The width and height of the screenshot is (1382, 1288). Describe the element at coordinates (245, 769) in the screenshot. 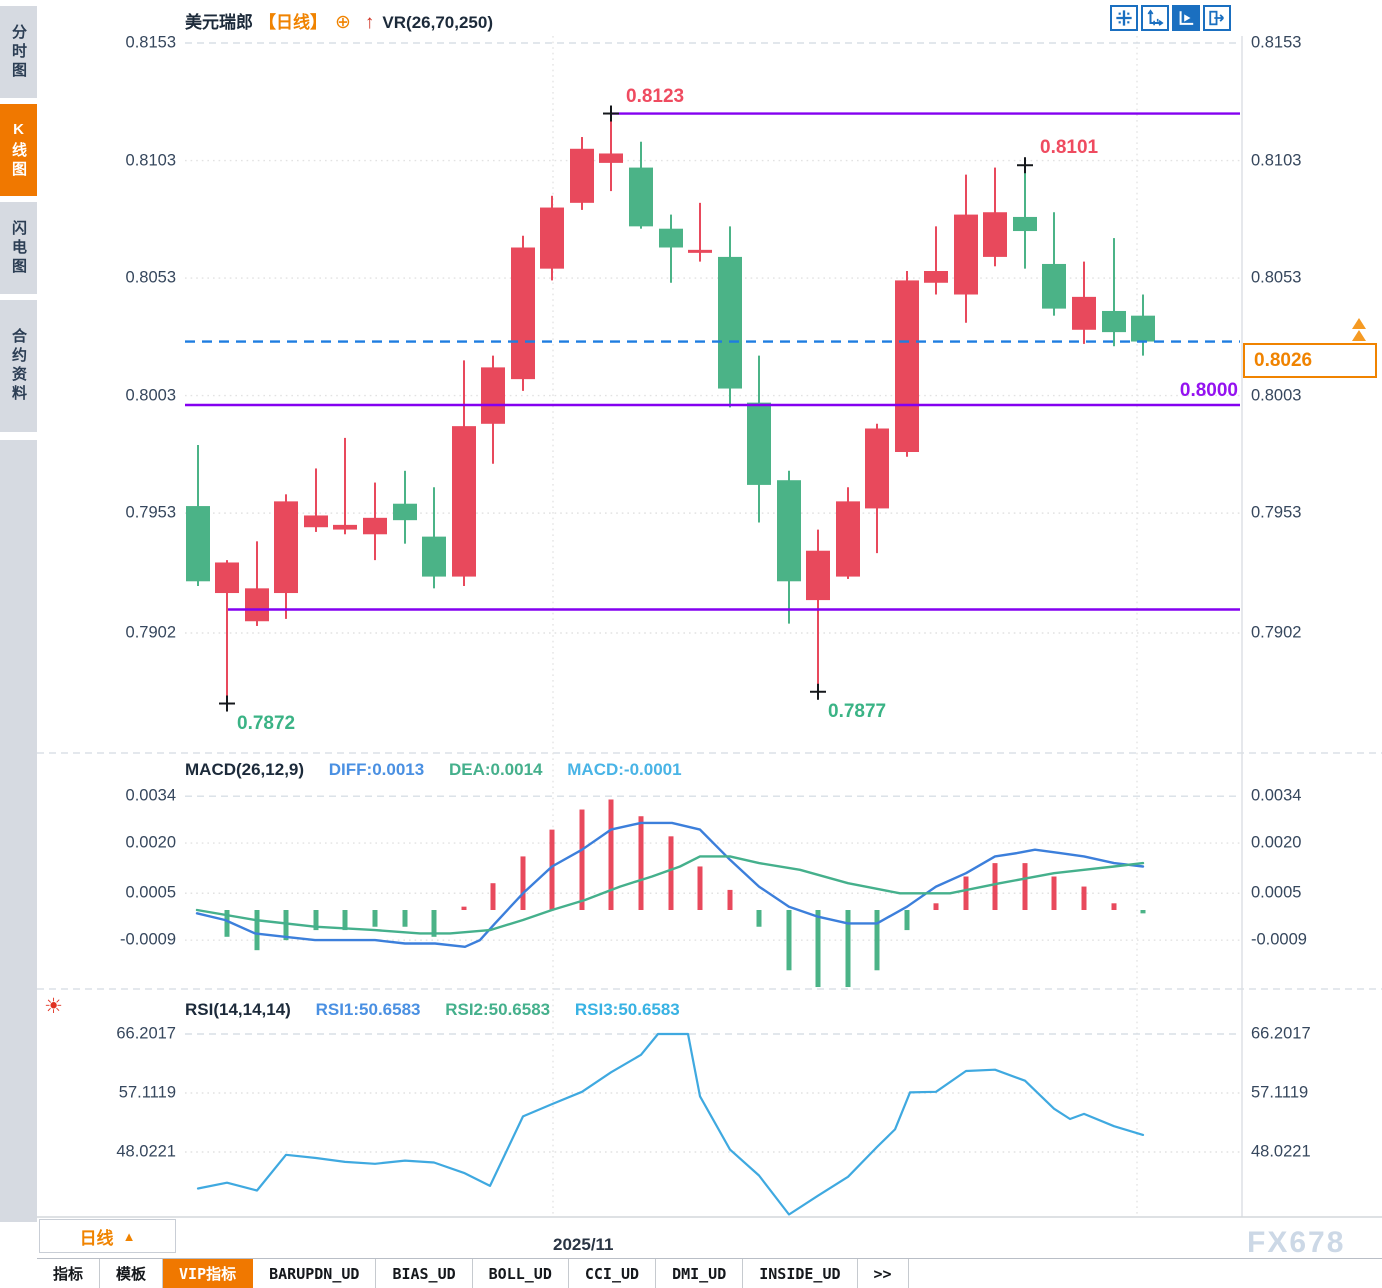

I see `macd-params-label: MACD(26,12,9)` at that location.